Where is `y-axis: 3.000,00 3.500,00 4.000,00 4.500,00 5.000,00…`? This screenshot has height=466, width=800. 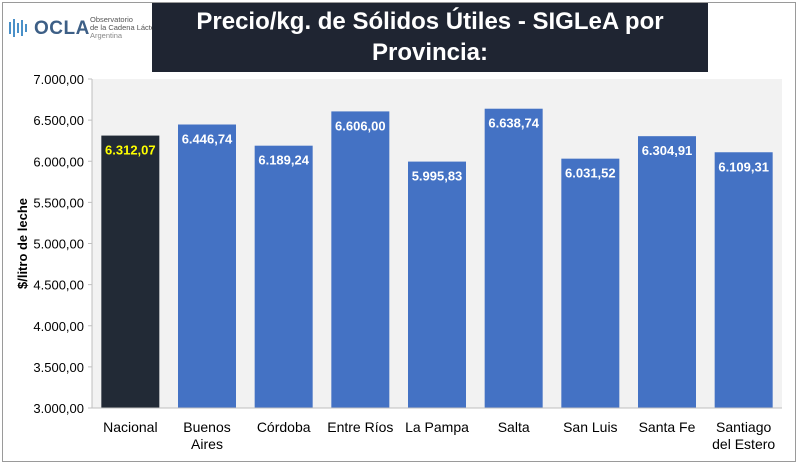
y-axis: 3.000,00 3.500,00 4.000,00 4.500,00 5.000,00… is located at coordinates (63, 244).